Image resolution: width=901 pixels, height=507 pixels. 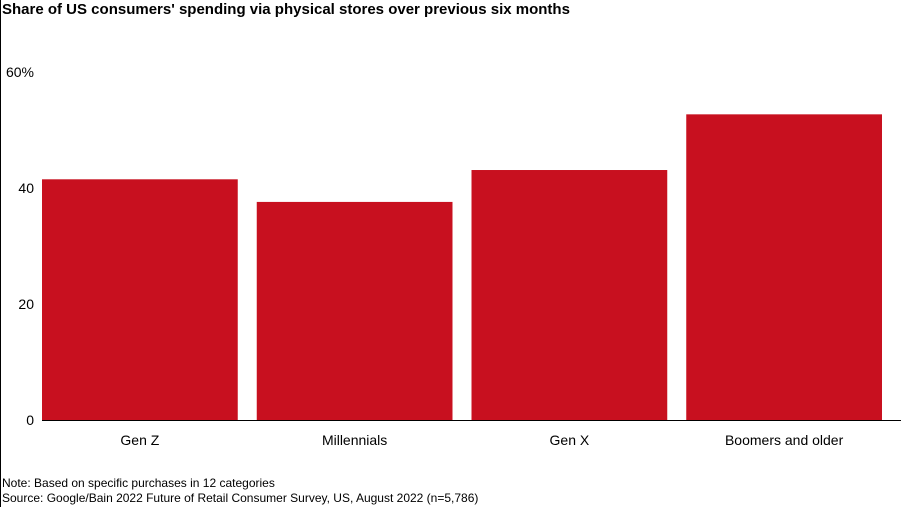 I want to click on frame-left-border, so click(x=0, y=253).